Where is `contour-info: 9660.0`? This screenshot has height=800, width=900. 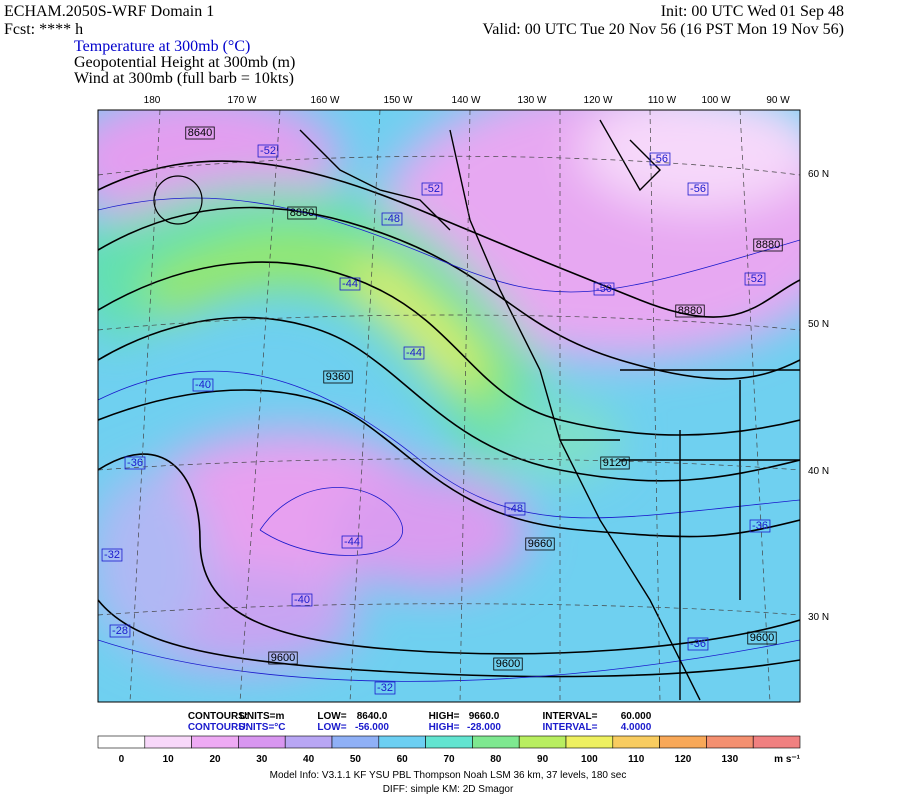
contour-info: 9660.0 is located at coordinates (484, 716).